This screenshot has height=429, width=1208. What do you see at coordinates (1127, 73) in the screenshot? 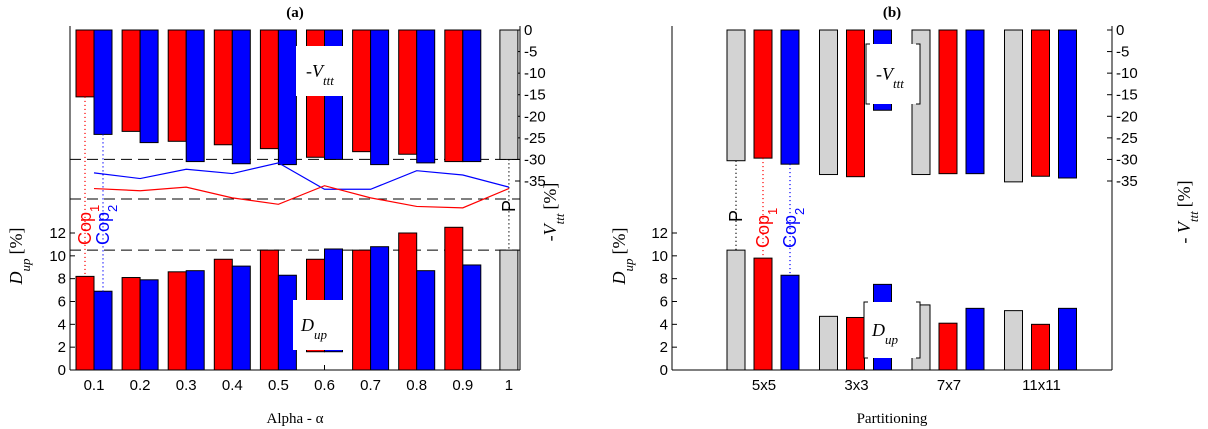
I see `right-tick-label: -10` at bounding box center [1127, 73].